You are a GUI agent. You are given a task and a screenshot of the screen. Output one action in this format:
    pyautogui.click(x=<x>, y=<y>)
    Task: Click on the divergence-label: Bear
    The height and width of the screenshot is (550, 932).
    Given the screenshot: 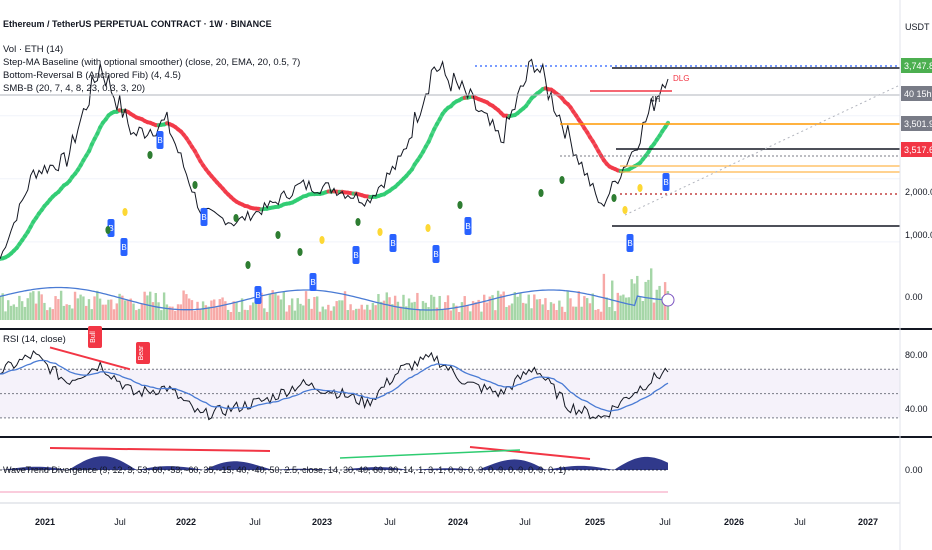 What is the action you would take?
    pyautogui.click(x=141, y=352)
    